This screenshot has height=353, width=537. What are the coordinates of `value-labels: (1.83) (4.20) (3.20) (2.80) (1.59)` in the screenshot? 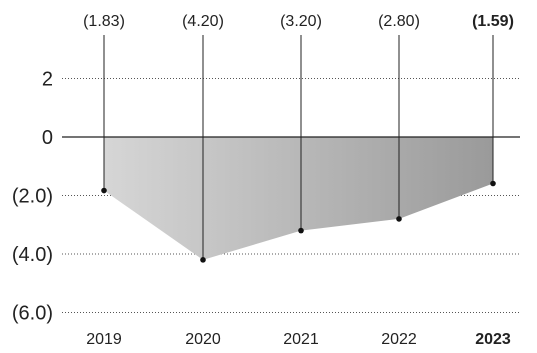 It's located at (298, 21).